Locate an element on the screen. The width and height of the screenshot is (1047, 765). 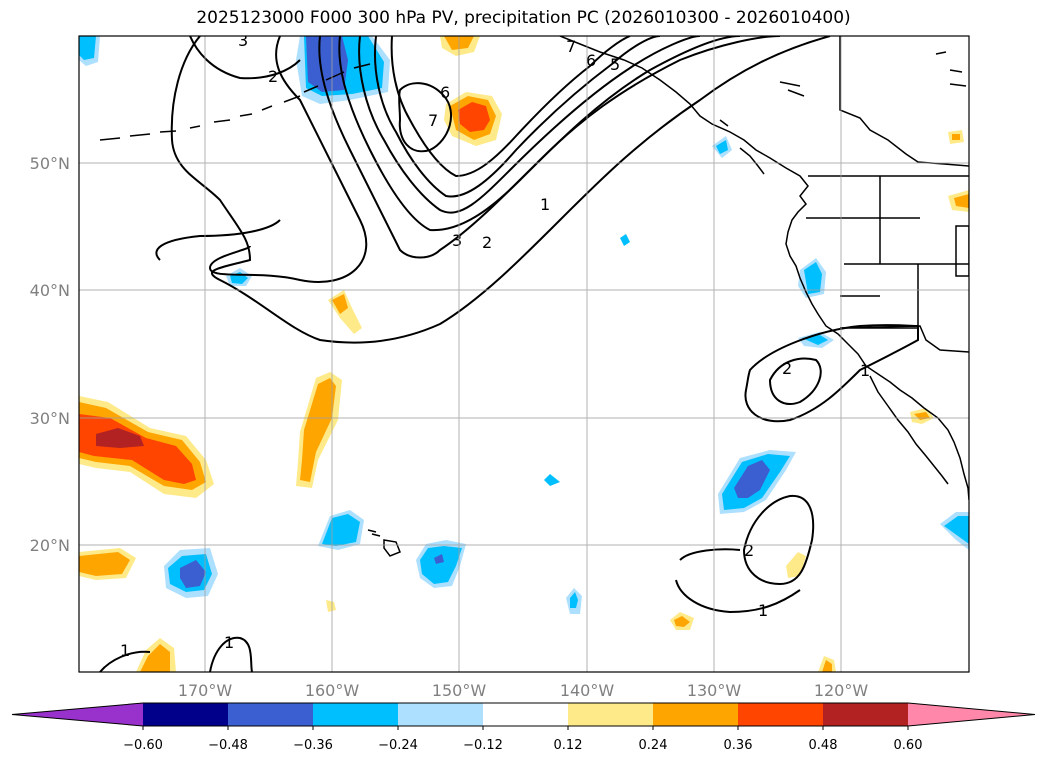
lon-label-160w: 160°W is located at coordinates (332, 690).